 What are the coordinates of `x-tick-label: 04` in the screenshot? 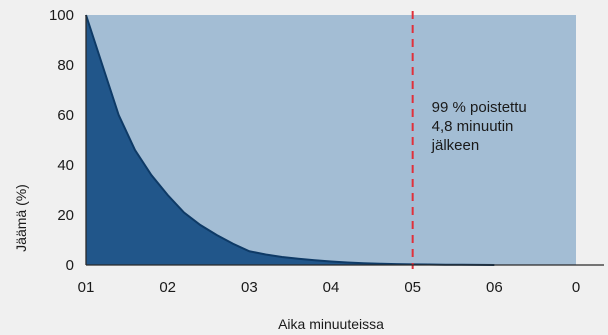 It's located at (331, 287).